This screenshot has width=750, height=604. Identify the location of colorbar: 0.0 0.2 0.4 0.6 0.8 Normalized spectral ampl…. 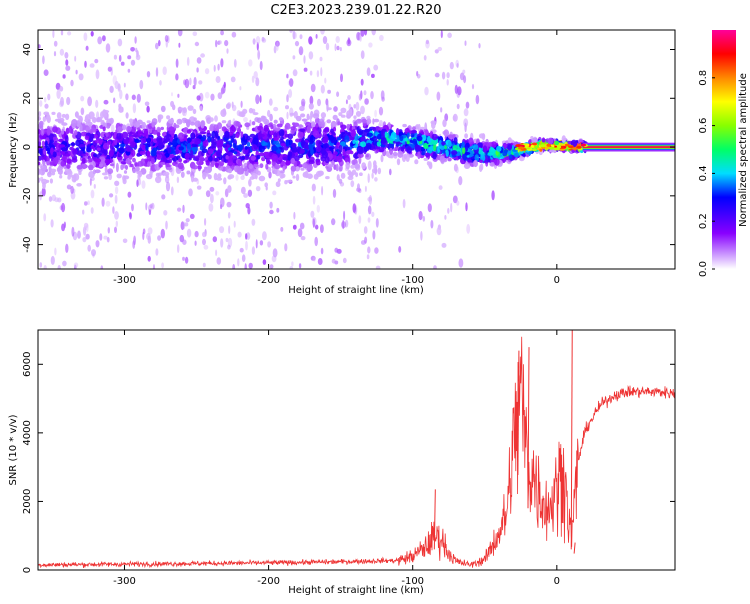
(723, 153).